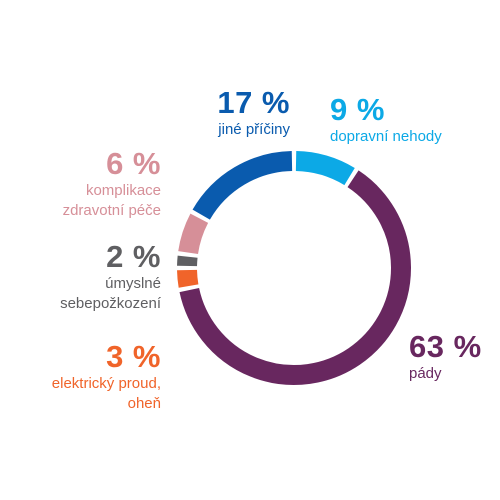 The width and height of the screenshot is (500, 500). Describe the element at coordinates (133, 163) in the screenshot. I see `slice-percent: 6 %` at that location.